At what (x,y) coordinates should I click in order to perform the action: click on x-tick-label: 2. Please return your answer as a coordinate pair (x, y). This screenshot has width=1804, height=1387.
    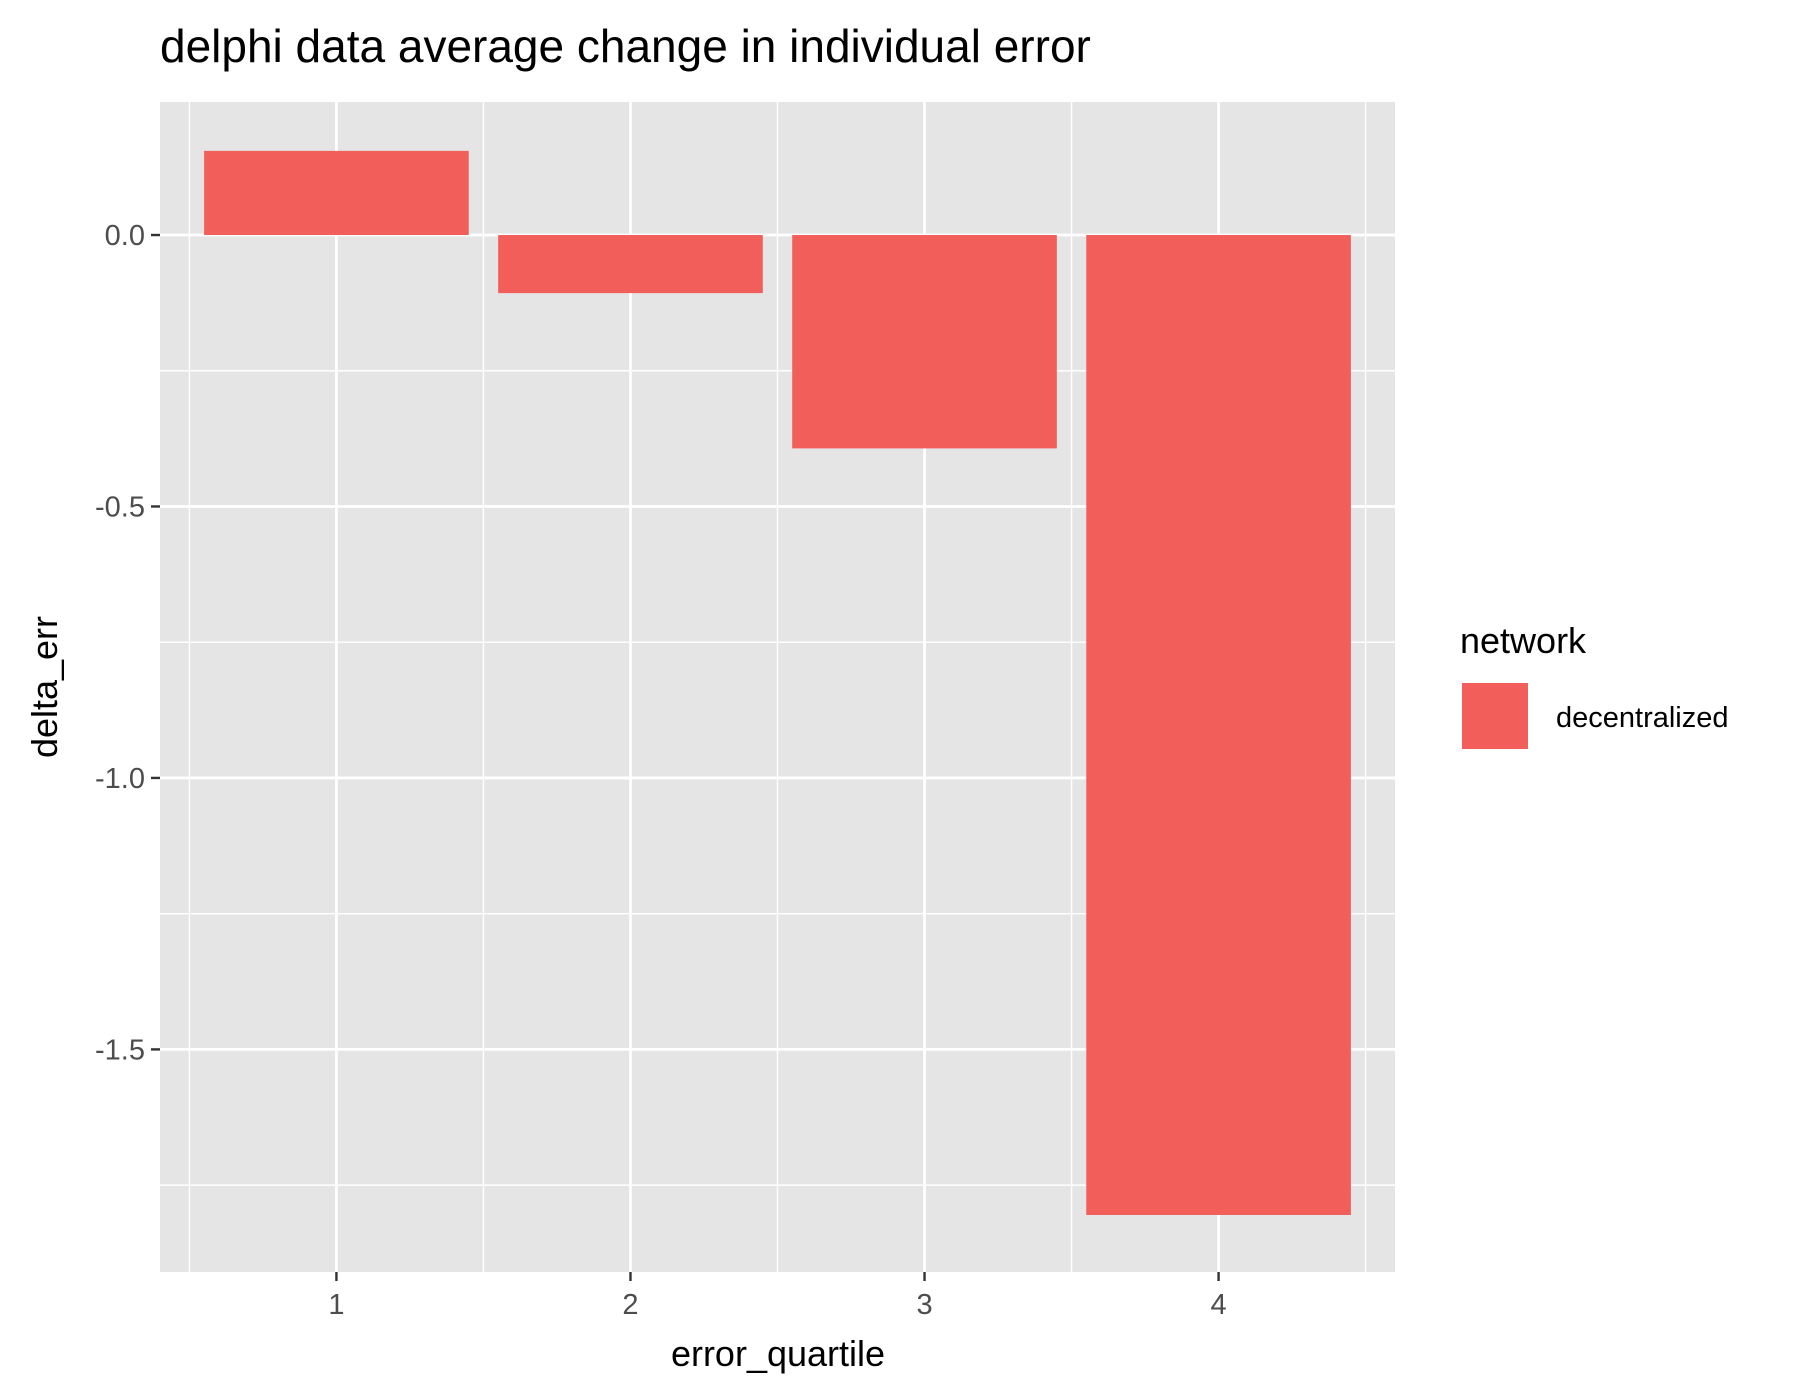
    Looking at the image, I should click on (630, 1305).